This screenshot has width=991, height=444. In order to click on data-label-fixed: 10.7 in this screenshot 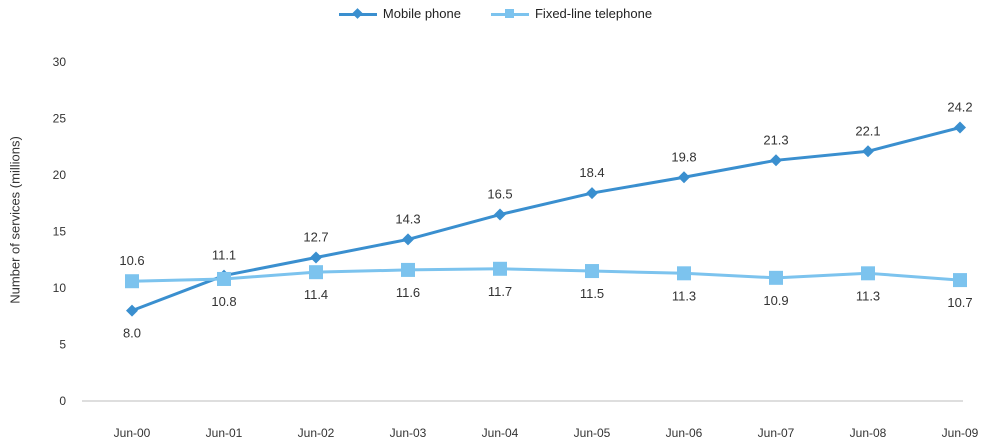, I will do `click(959, 302)`.